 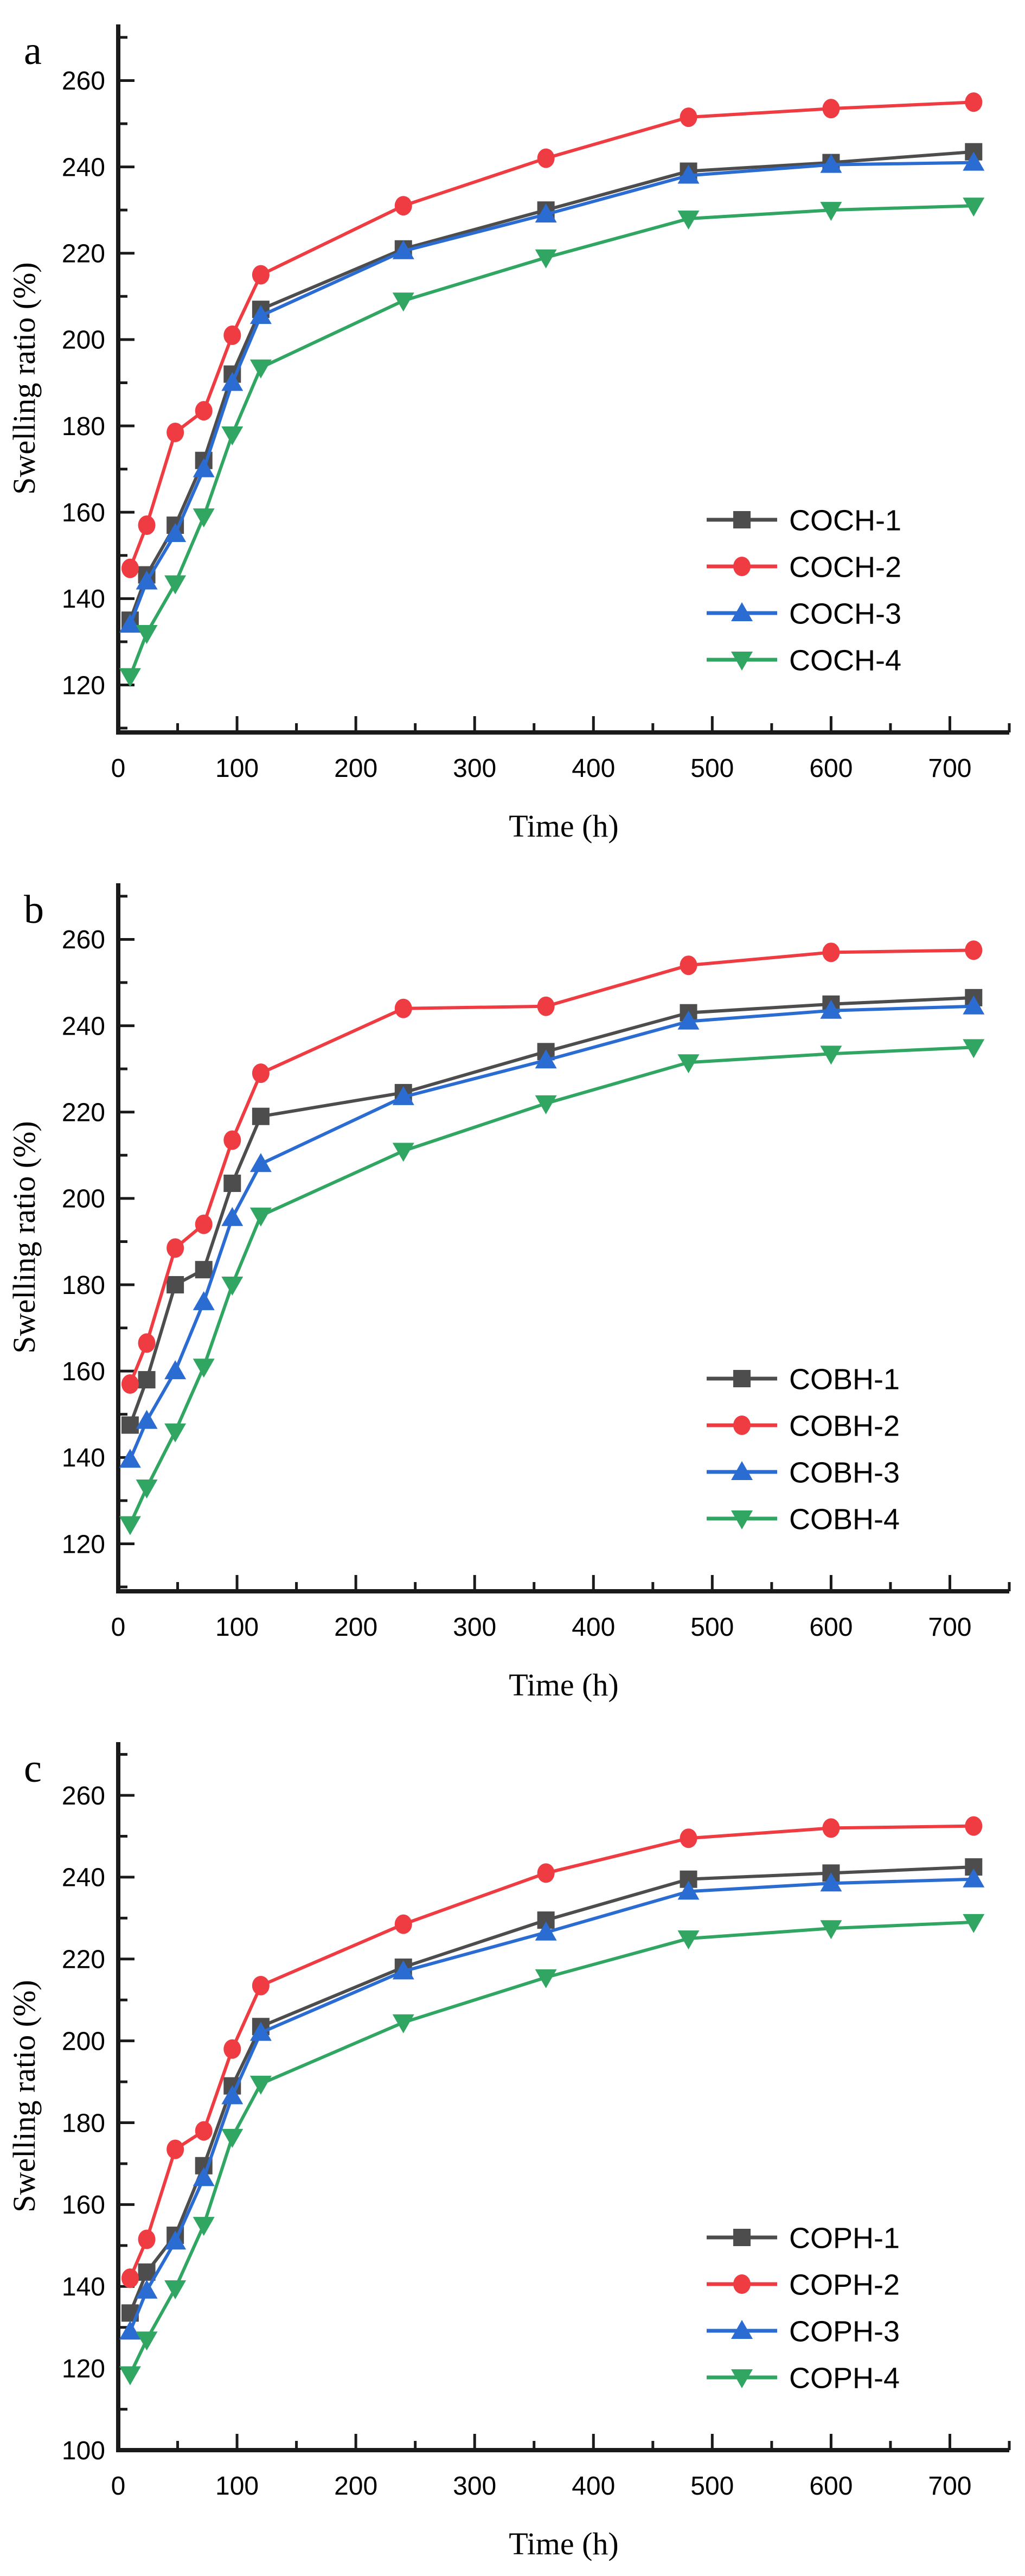 I want to click on legend-label: COPH-4, so click(x=844, y=2378).